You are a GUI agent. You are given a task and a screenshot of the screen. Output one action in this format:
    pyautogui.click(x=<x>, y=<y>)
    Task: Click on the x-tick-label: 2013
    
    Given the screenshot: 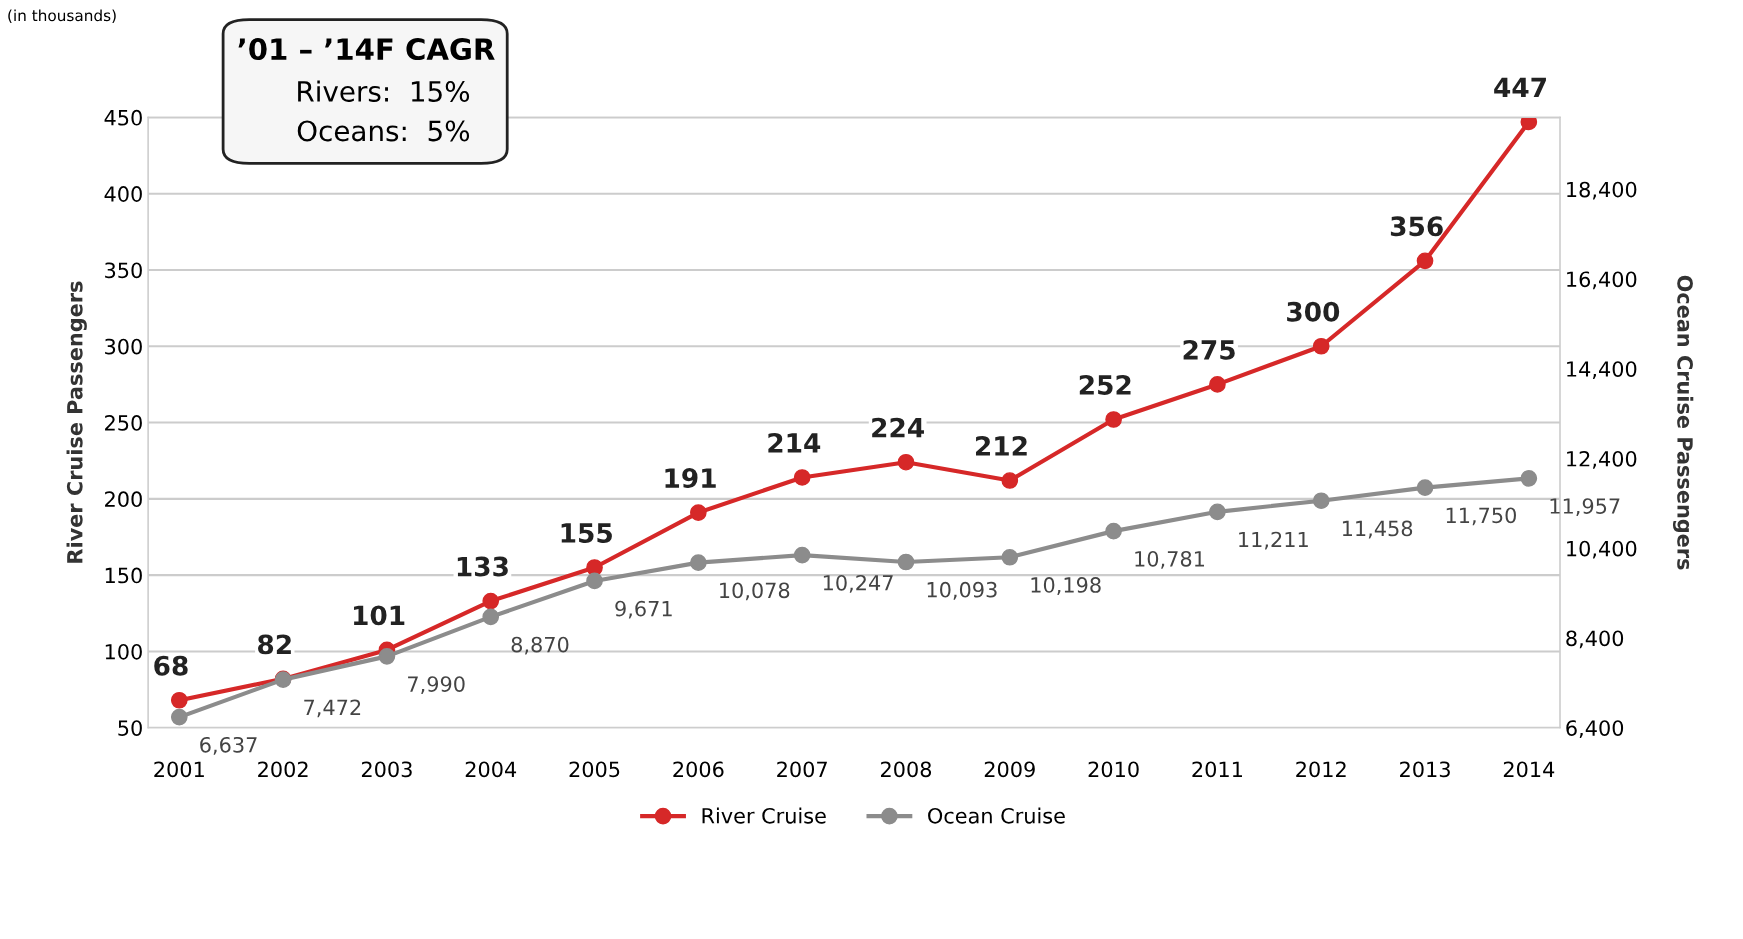 What is the action you would take?
    pyautogui.click(x=1425, y=769)
    